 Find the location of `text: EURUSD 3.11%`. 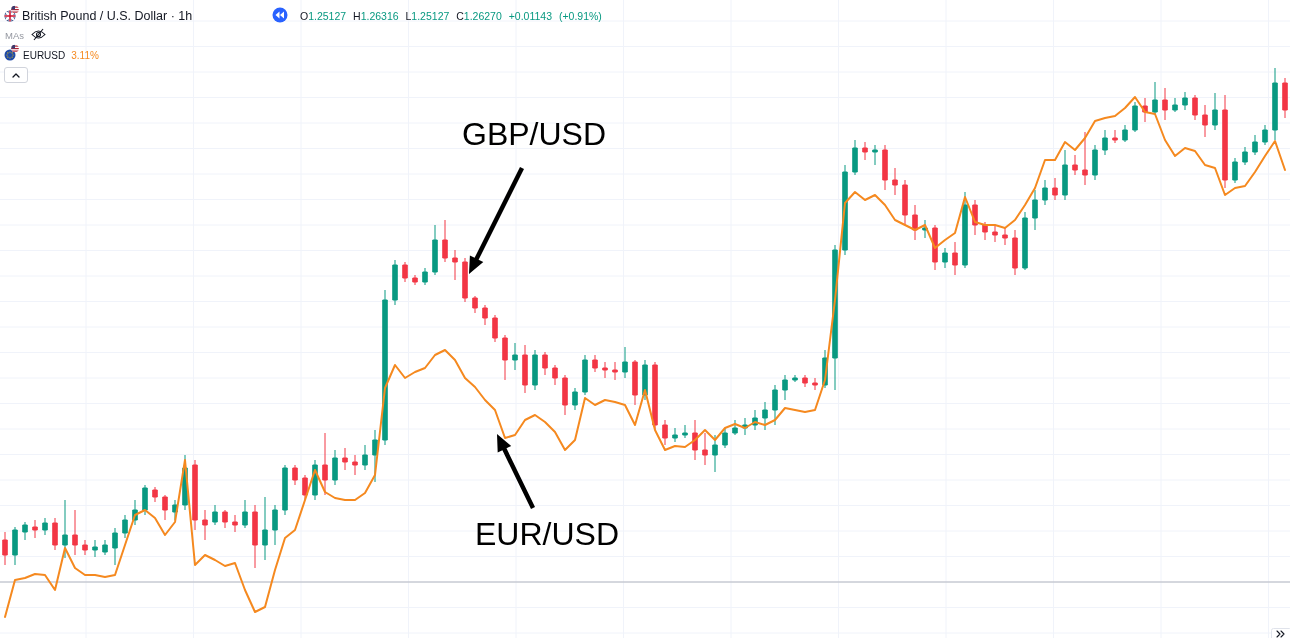

text: EURUSD 3.11% is located at coordinates (61, 55).